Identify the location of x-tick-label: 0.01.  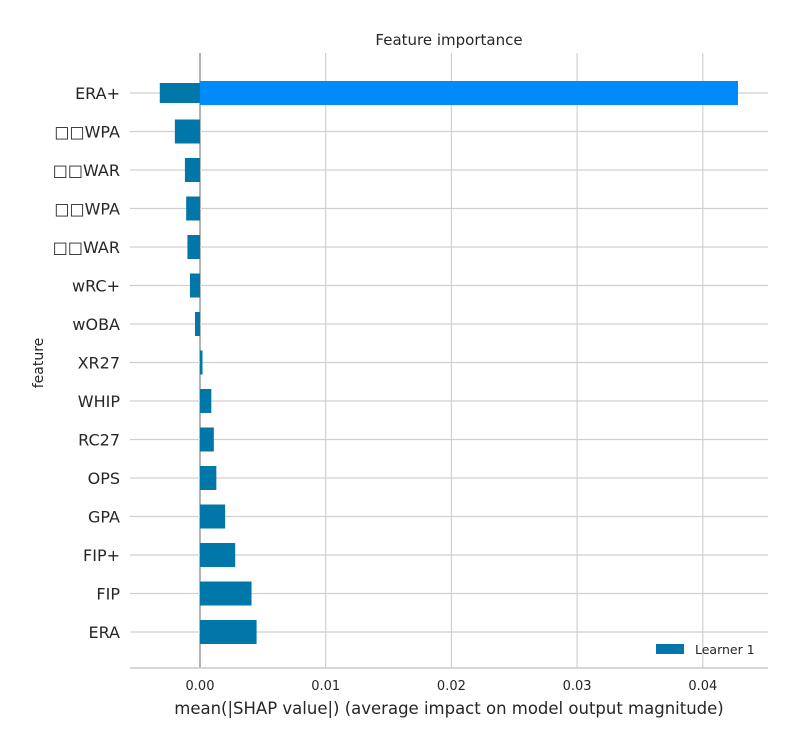
(325, 686).